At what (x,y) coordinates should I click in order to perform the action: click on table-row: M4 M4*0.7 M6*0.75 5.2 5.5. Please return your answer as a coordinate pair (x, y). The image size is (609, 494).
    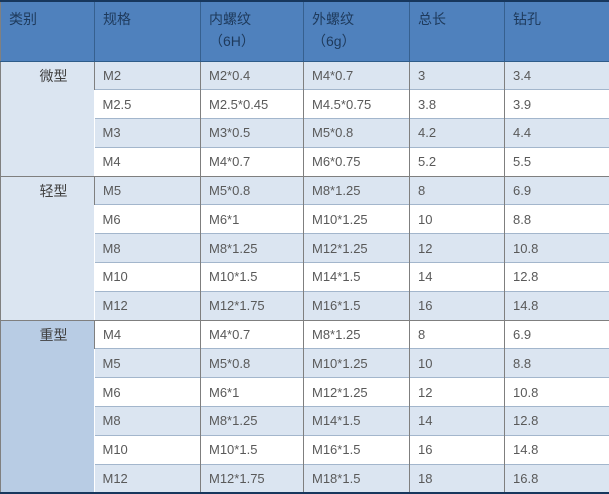
    Looking at the image, I should click on (305, 161).